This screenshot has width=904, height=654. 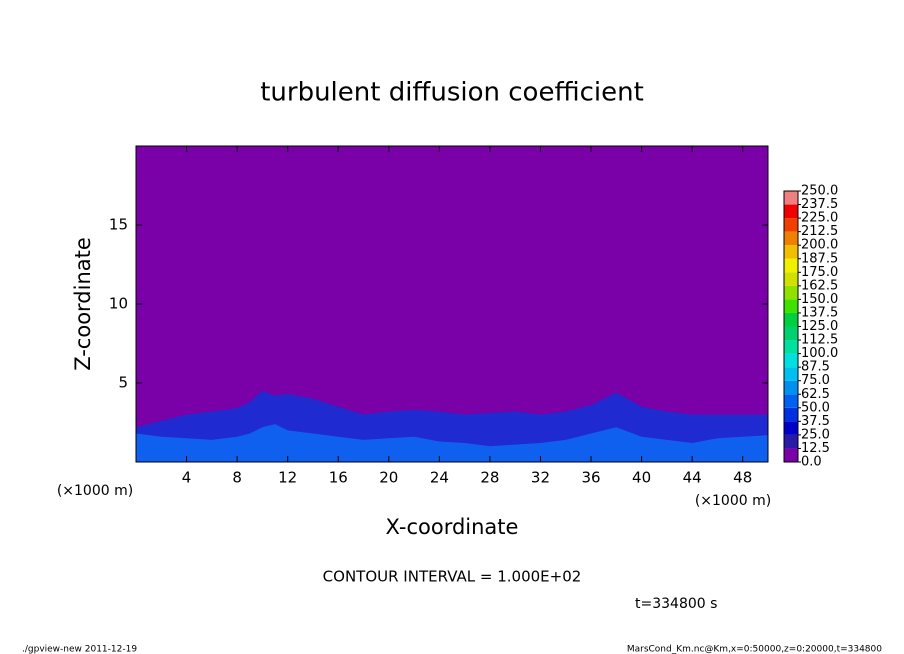 What do you see at coordinates (452, 577) in the screenshot?
I see `contour-interval: CONTOUR INTERVAL = 1.000E+02` at bounding box center [452, 577].